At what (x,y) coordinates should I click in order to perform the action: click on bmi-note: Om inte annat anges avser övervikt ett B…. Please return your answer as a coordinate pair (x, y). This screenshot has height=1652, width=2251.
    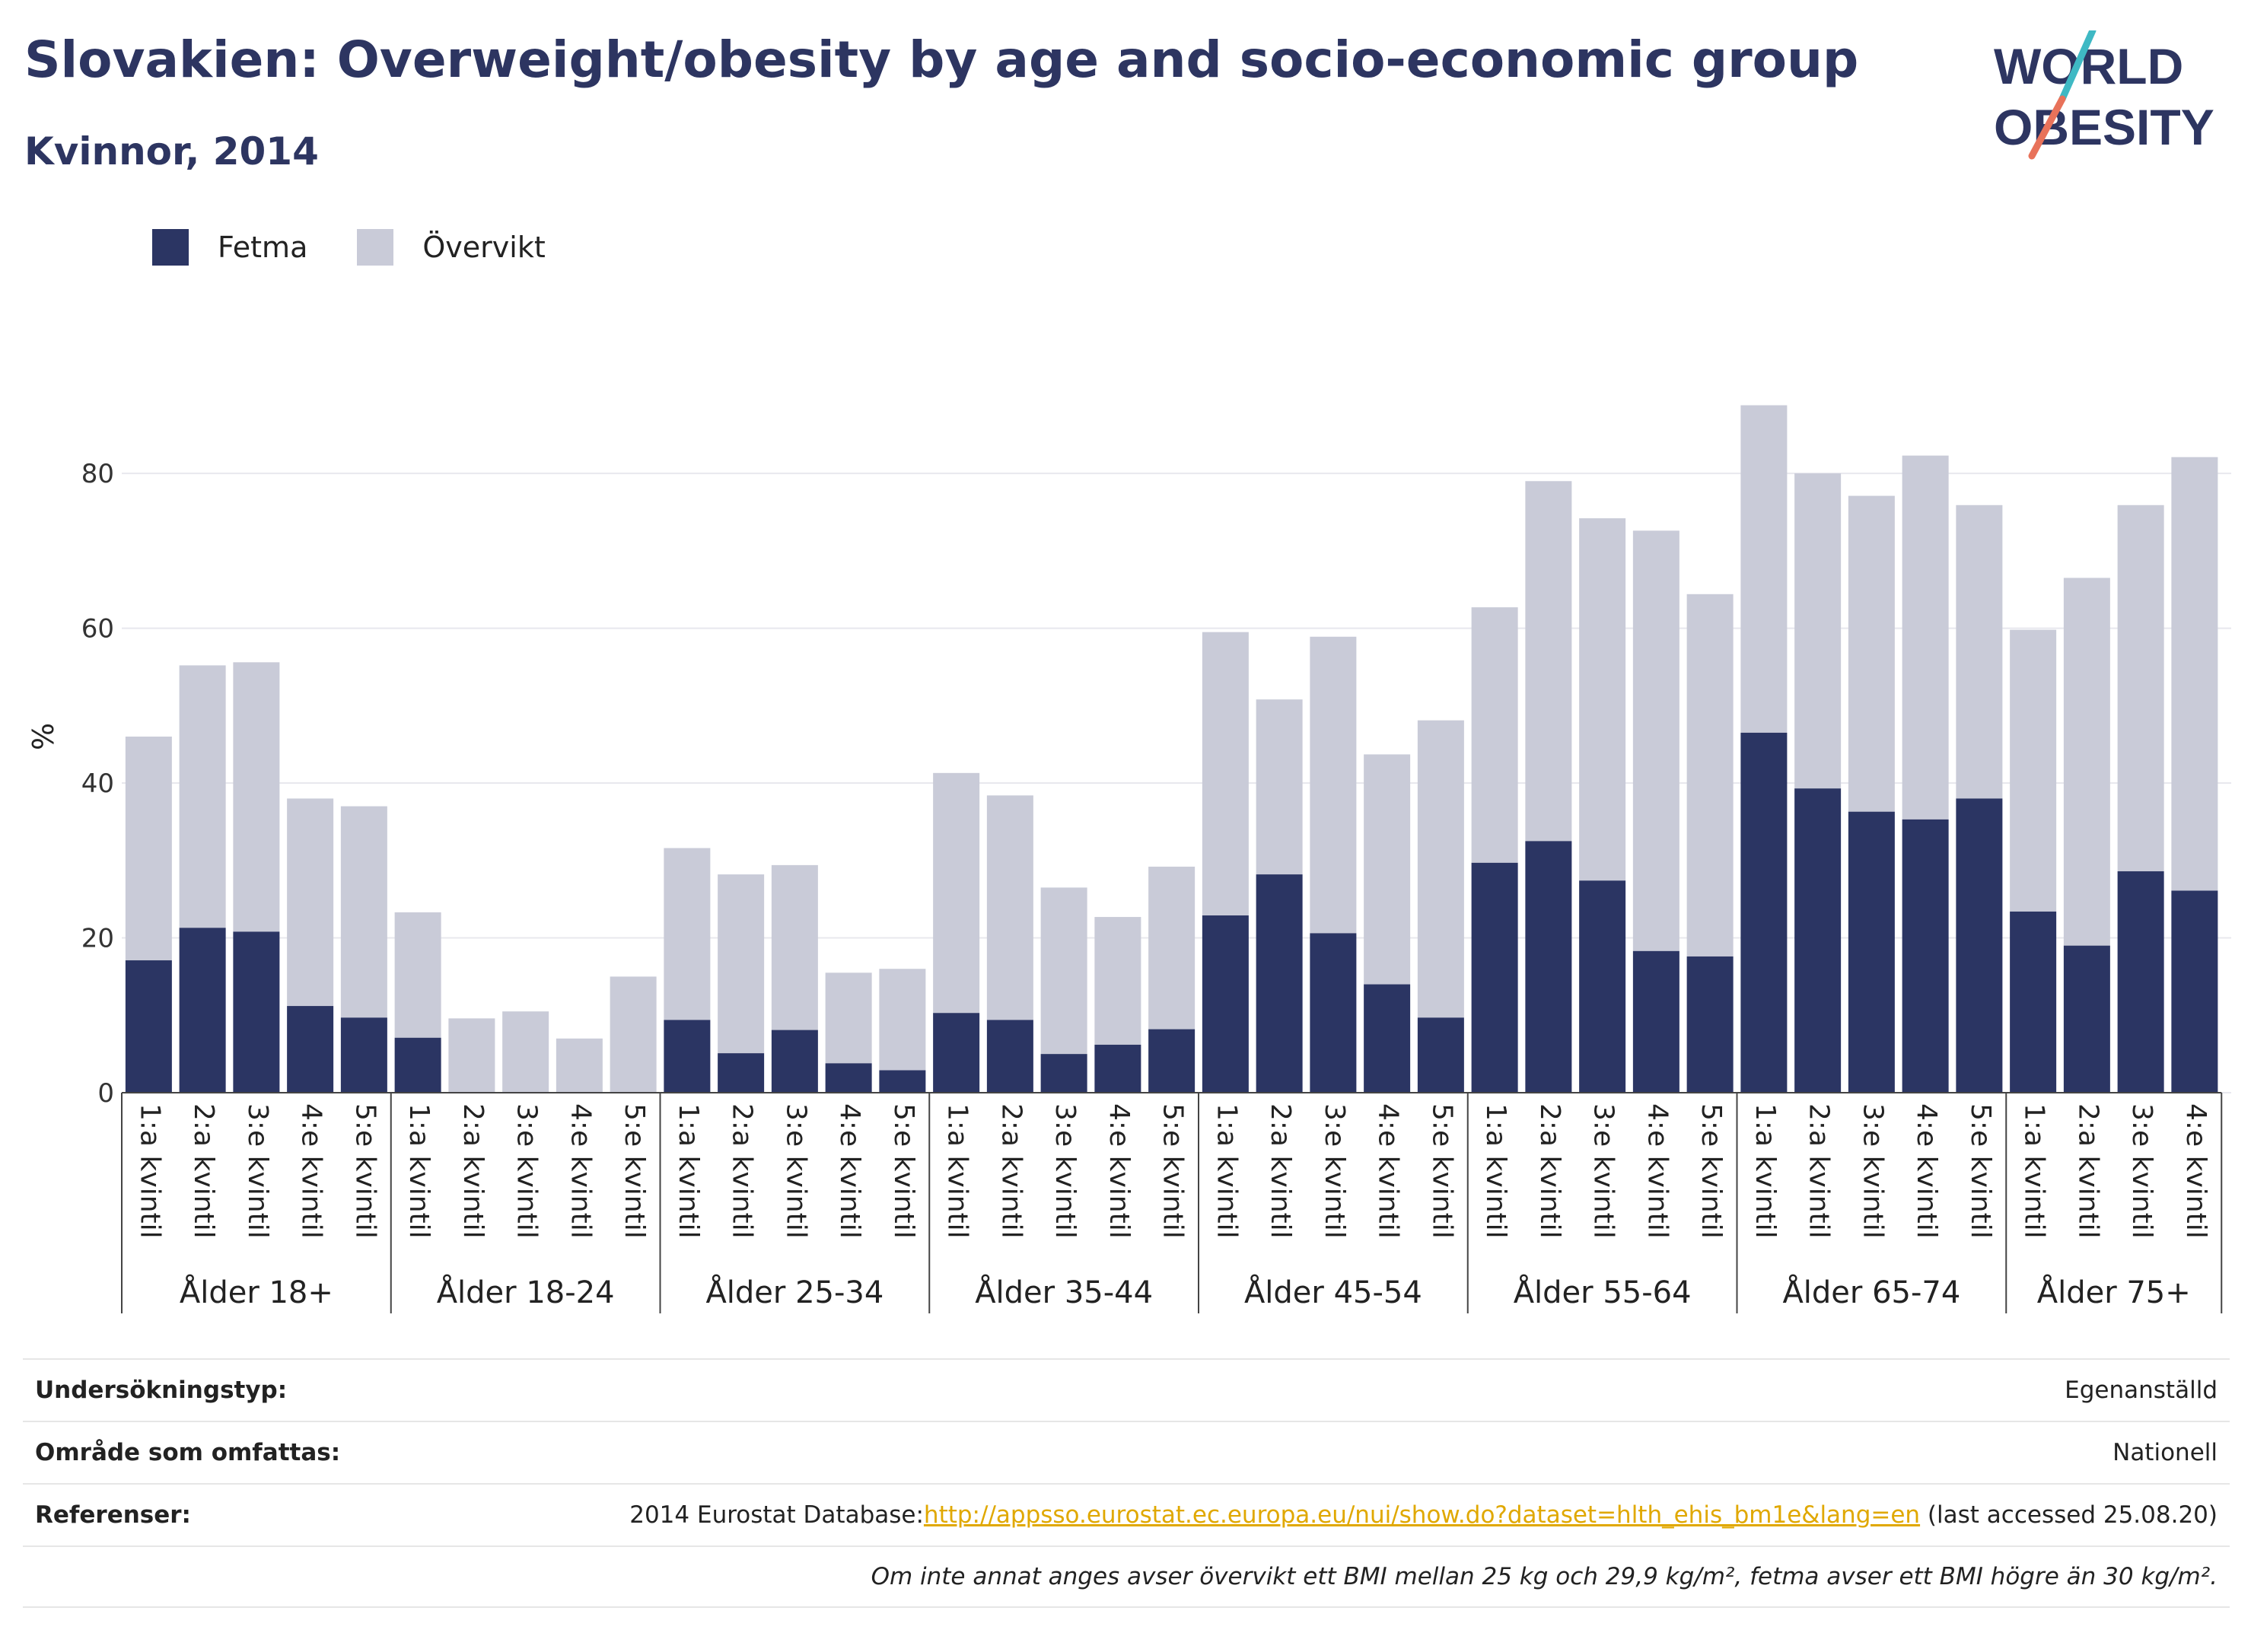
    Looking at the image, I should click on (1544, 1576).